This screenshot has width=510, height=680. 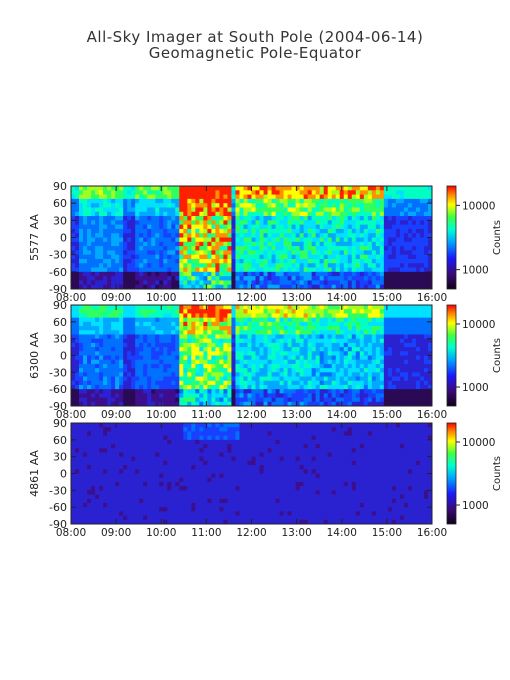 I want to click on y-axis-label: 6300 AA, so click(x=34, y=355).